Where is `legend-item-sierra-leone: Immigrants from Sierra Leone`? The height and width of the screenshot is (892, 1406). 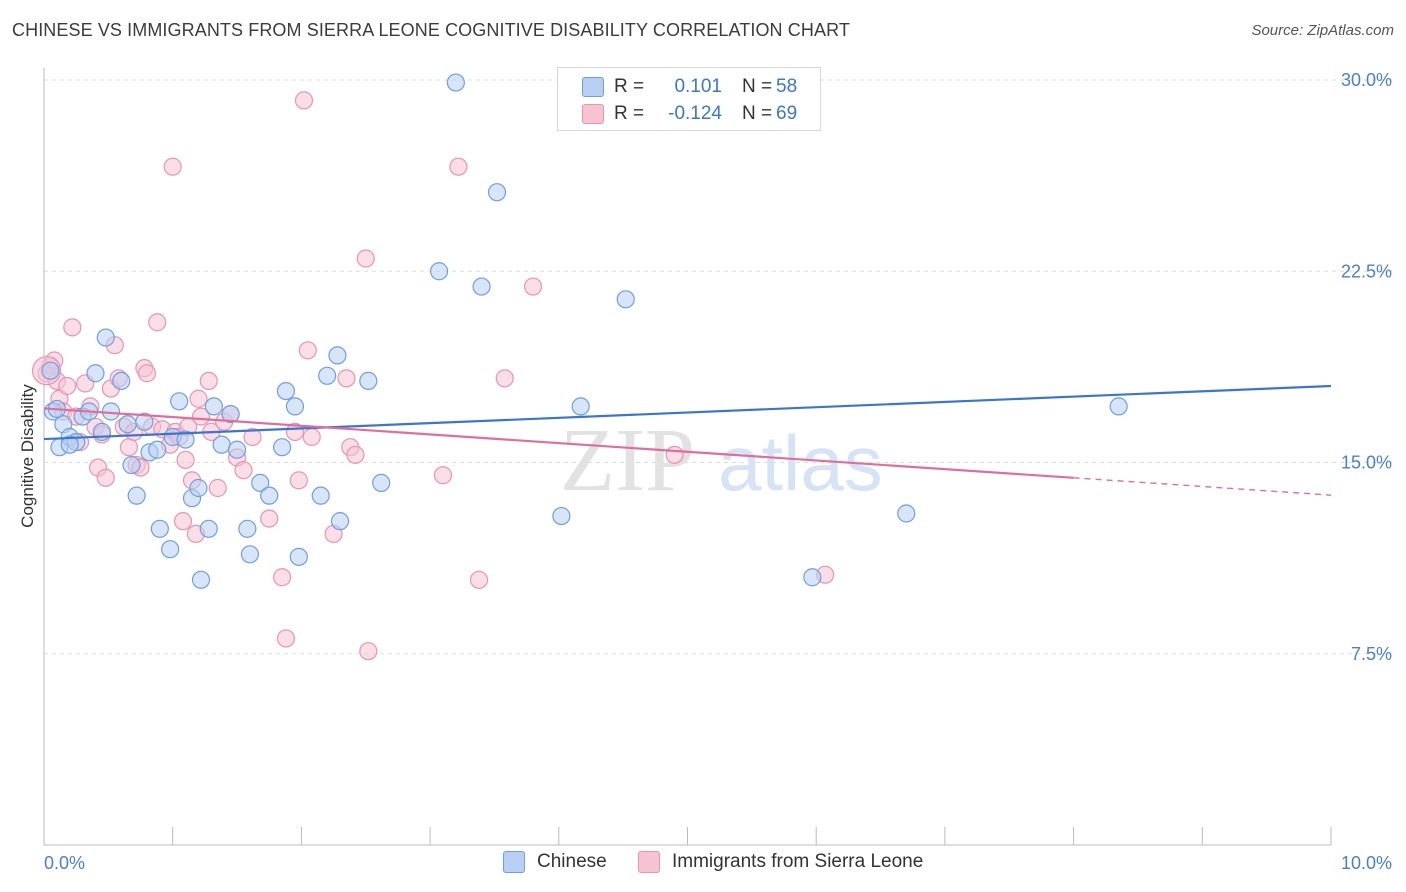
legend-item-sierra-leone: Immigrants from Sierra Leone is located at coordinates (780, 862).